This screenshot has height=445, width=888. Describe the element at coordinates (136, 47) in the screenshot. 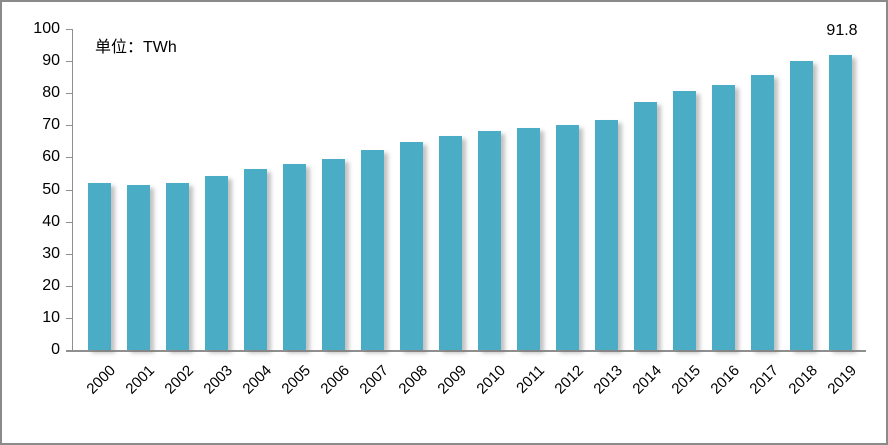

I see `unit-label: 单位：TWh` at that location.